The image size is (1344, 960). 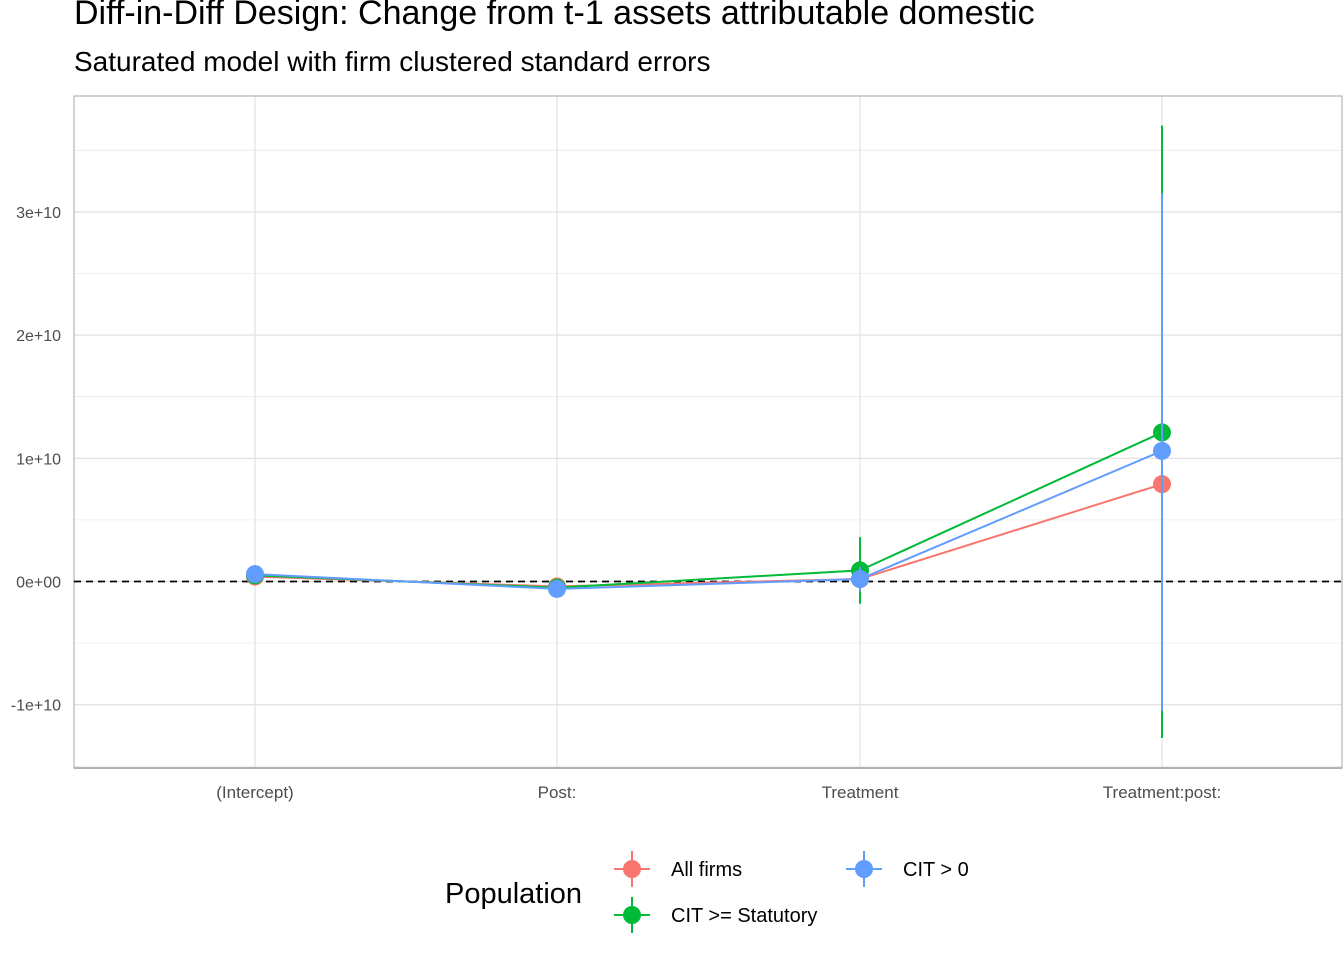 What do you see at coordinates (513, 894) in the screenshot?
I see `legend-title: Population` at bounding box center [513, 894].